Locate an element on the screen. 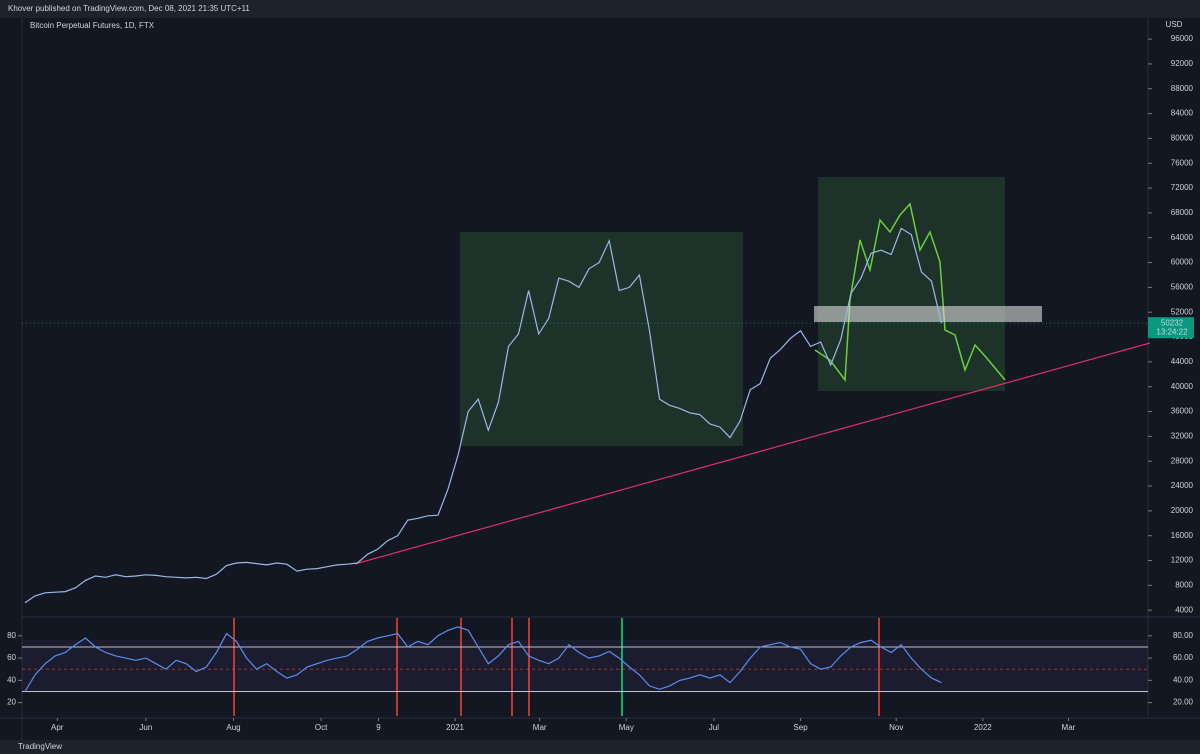  left-toolbar is located at coordinates (11, 379).